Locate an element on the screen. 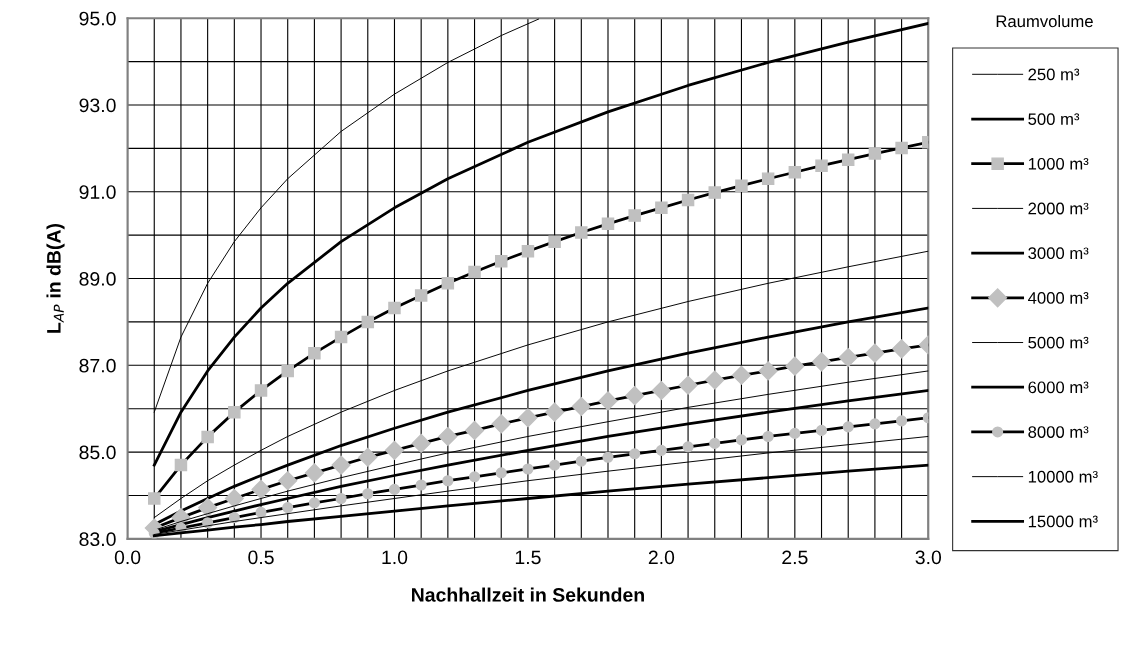  x-tick-label: 1.5 is located at coordinates (528, 557).